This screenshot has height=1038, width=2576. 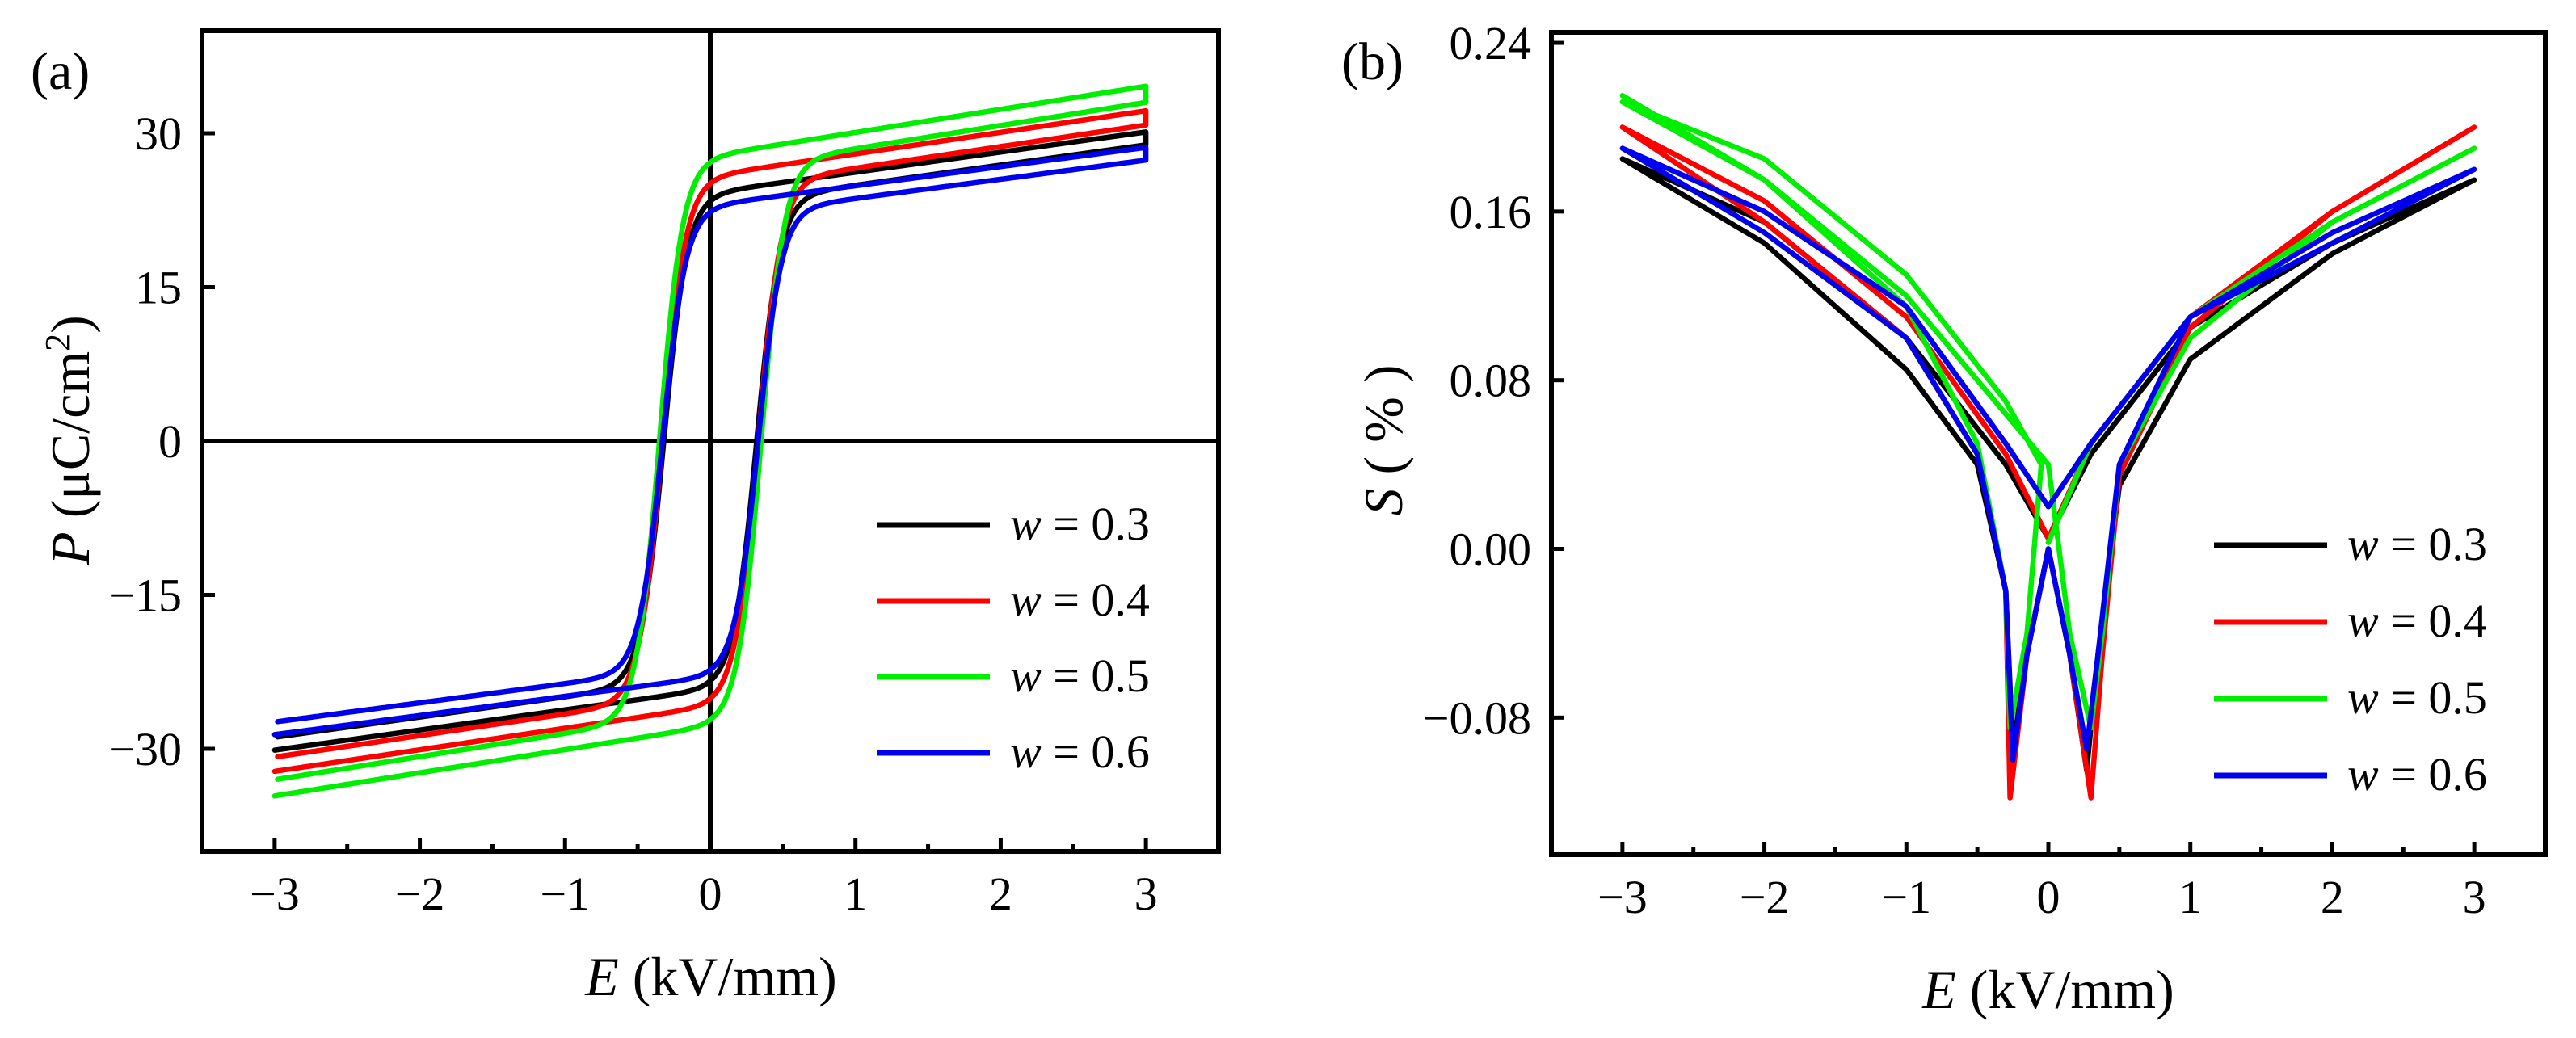 I want to click on panel-b-y-axis-title: S ( % ), so click(x=1383, y=441).